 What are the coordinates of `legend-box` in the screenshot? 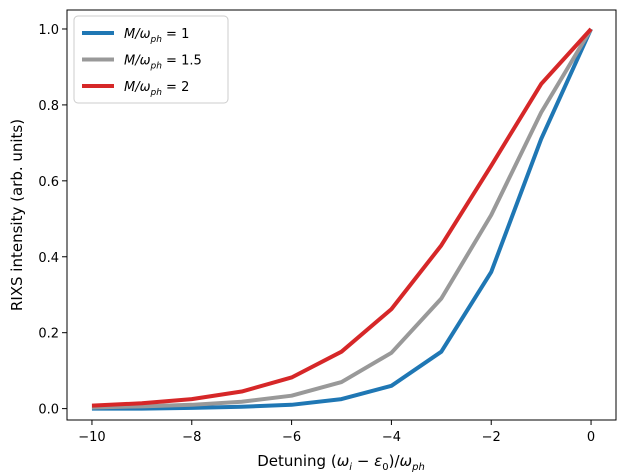 It's located at (151, 59).